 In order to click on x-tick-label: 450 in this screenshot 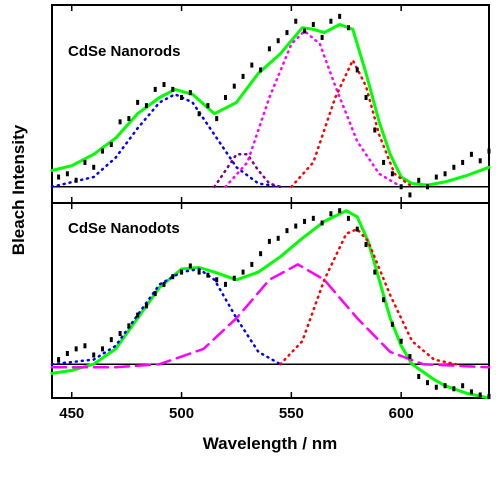, I will do `click(71, 413)`.